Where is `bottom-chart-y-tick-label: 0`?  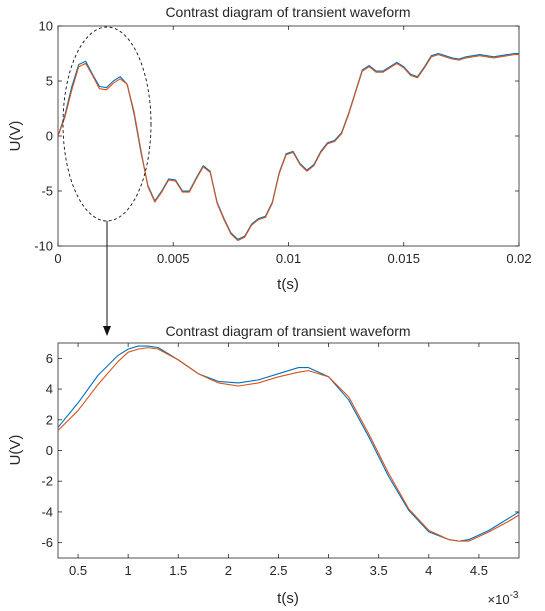
bottom-chart-y-tick-label: 0 is located at coordinates (49, 450).